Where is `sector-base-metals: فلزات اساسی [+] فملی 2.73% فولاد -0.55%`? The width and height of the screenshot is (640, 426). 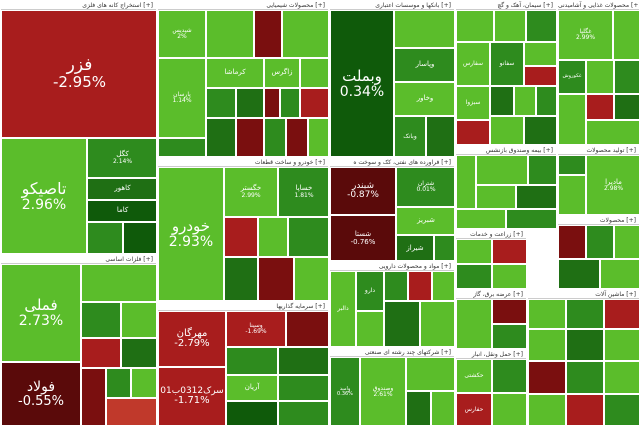
sector-base-metals: فلزات اساسی [+] فملی 2.73% فولاد -0.55% is located at coordinates (78, 340).